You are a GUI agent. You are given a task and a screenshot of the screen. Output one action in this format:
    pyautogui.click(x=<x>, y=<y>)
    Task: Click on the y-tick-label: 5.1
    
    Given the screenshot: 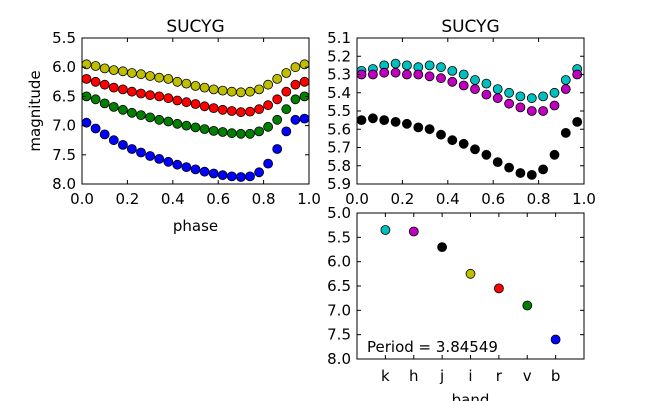 What is the action you would take?
    pyautogui.click(x=339, y=38)
    